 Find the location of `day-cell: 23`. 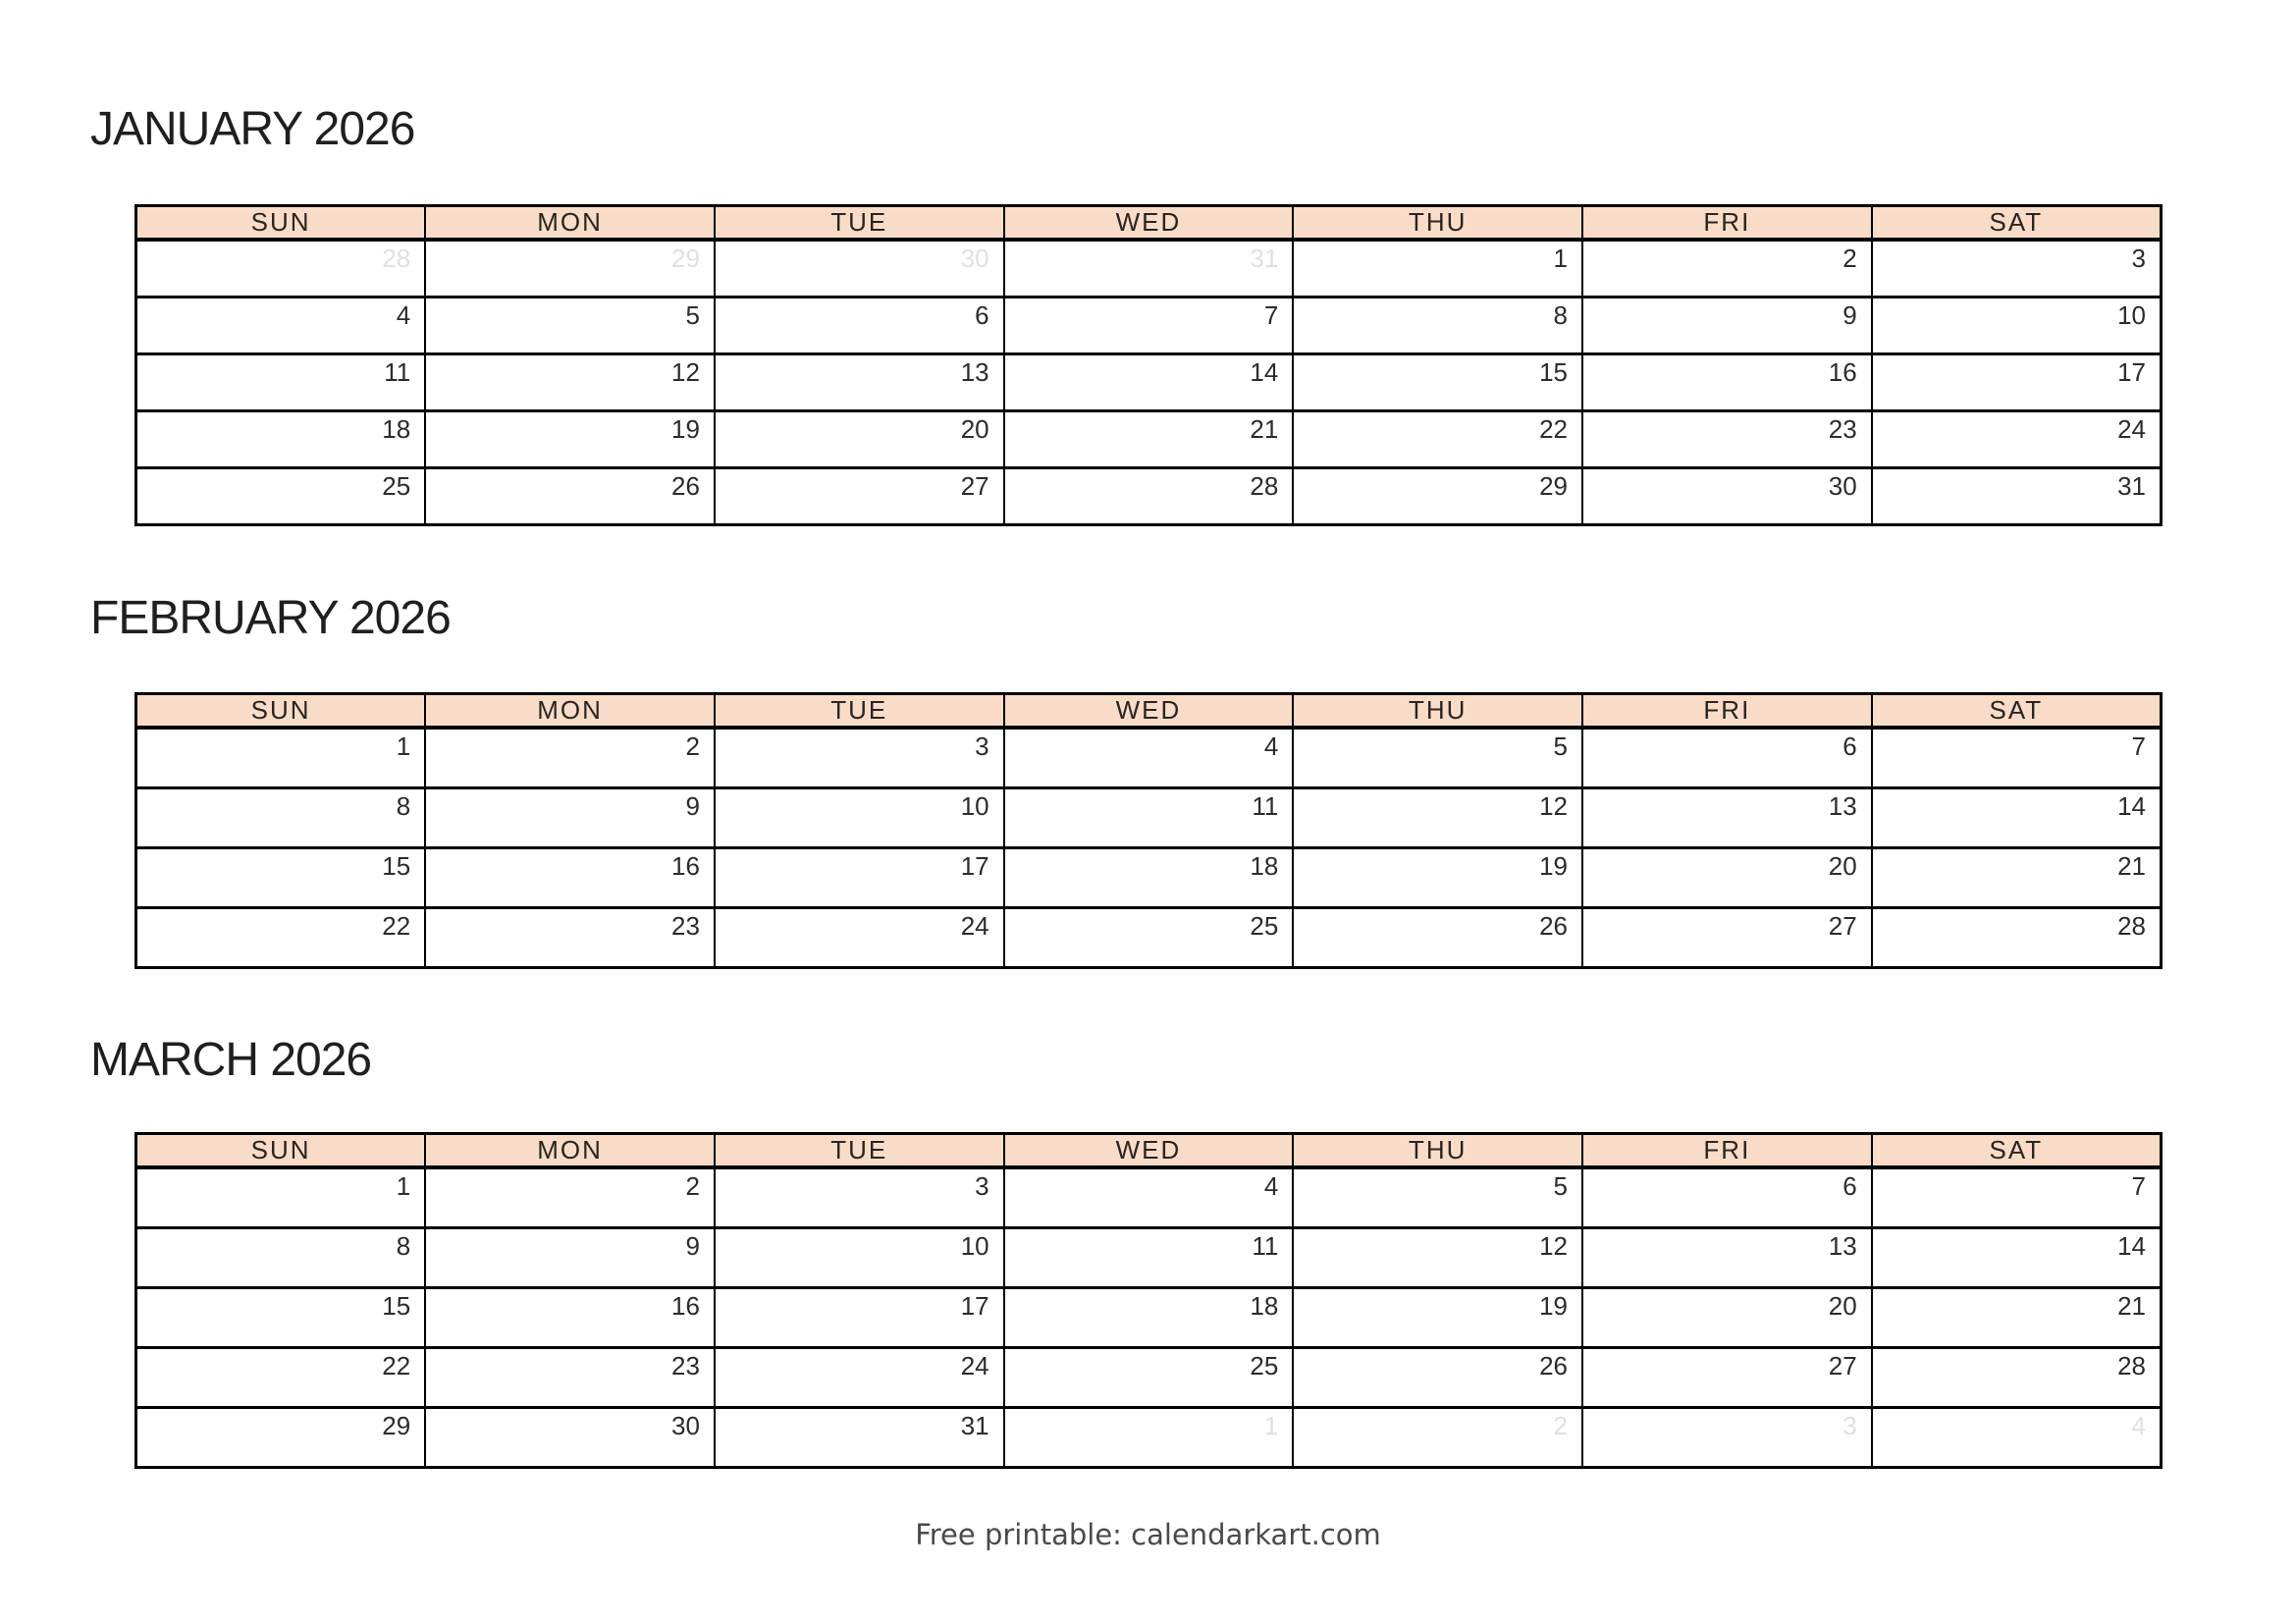

day-cell: 23 is located at coordinates (1727, 439).